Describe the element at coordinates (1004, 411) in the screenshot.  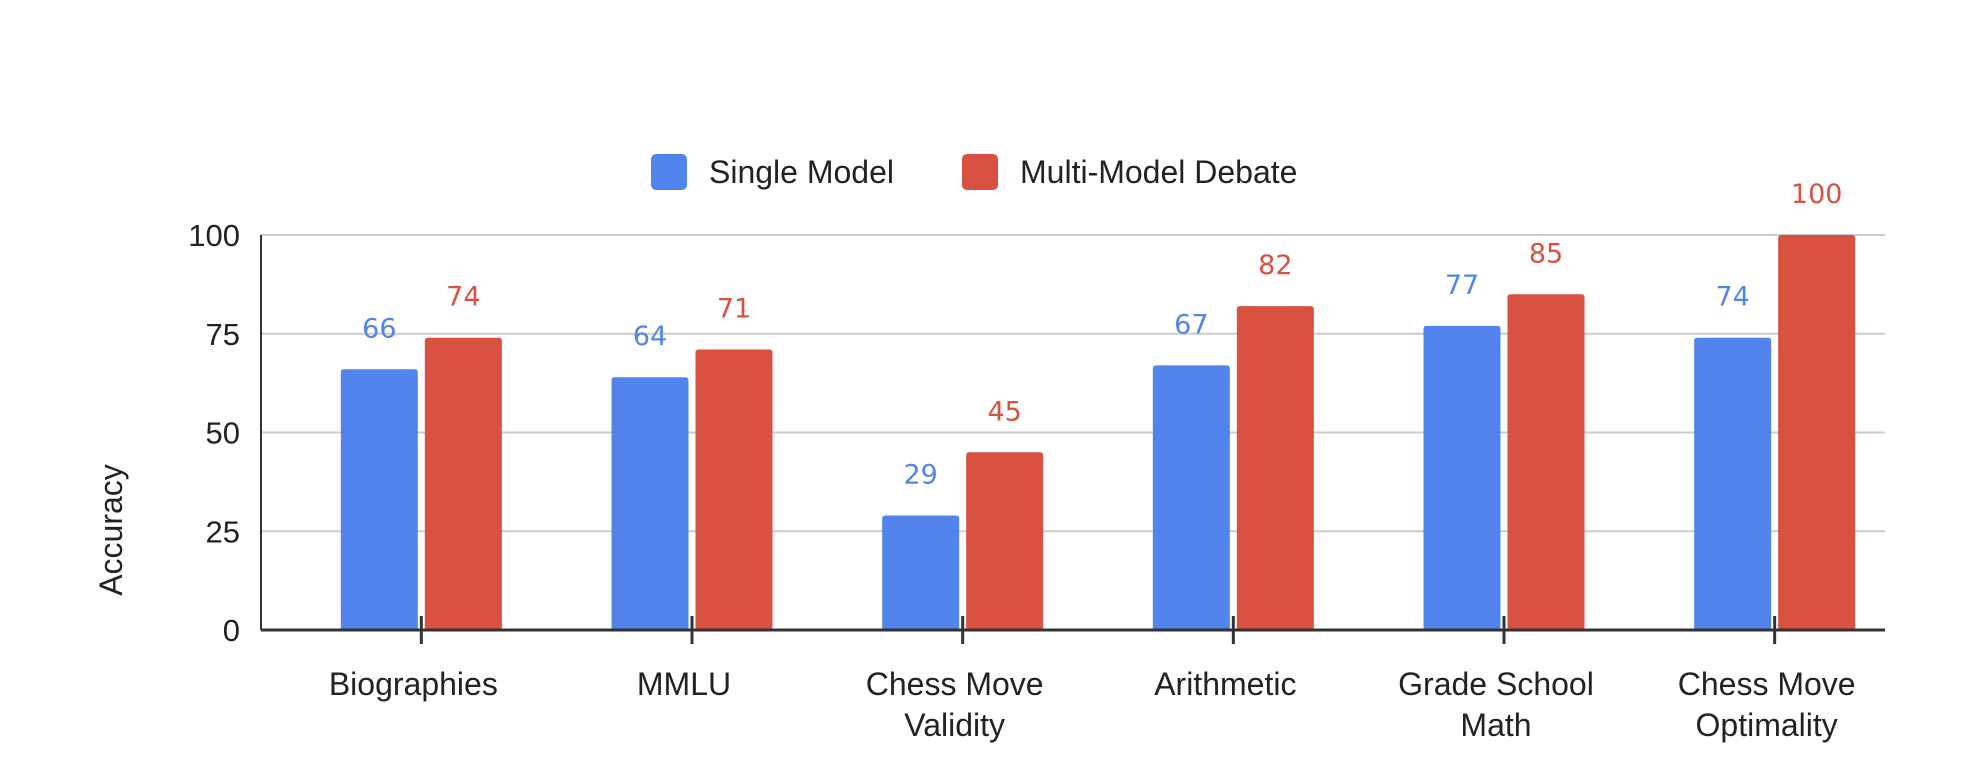
I see `data-label: 45` at that location.